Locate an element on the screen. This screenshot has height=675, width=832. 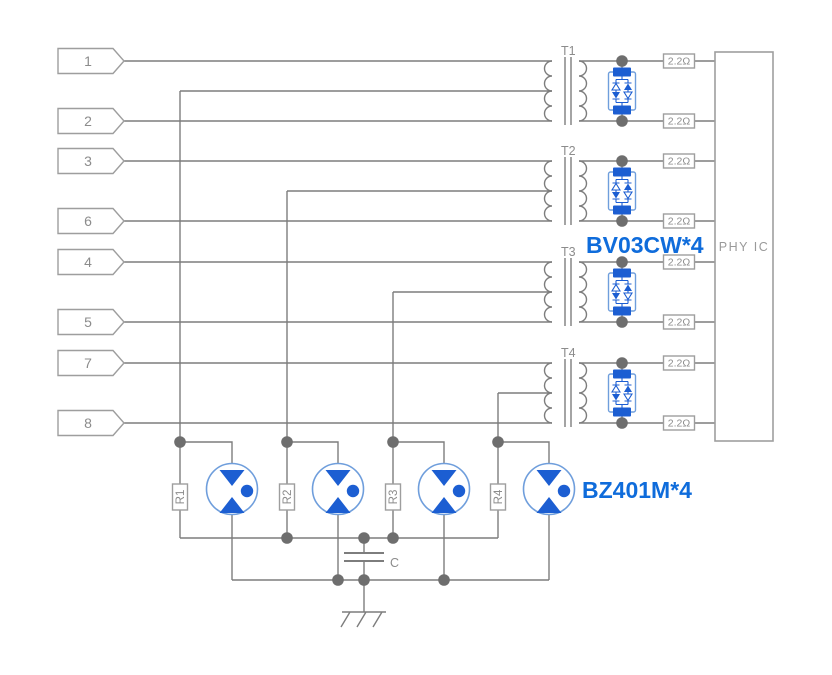
pin-connectors: 1 2 3 6 4 5 7 8 is located at coordinates (91, 242).